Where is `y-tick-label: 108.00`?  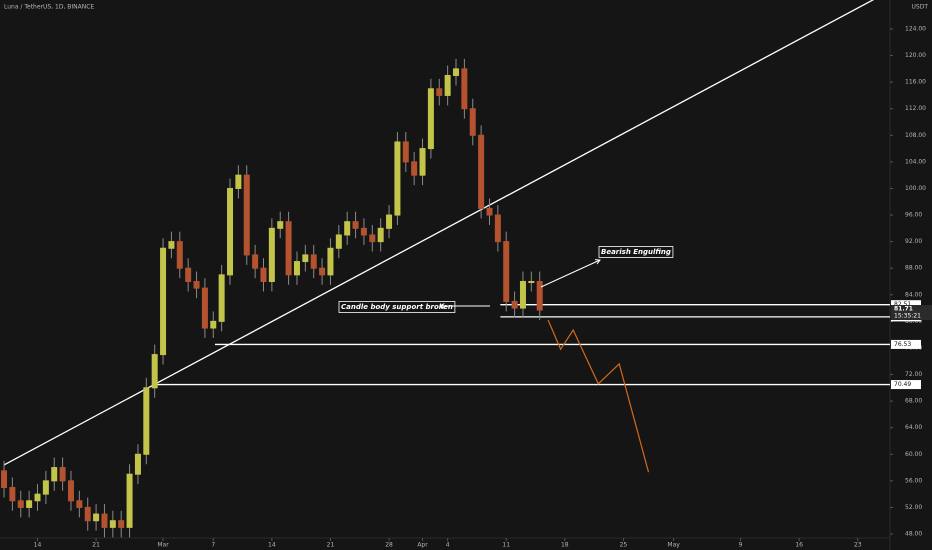
y-tick-label: 108.00 is located at coordinates (915, 135).